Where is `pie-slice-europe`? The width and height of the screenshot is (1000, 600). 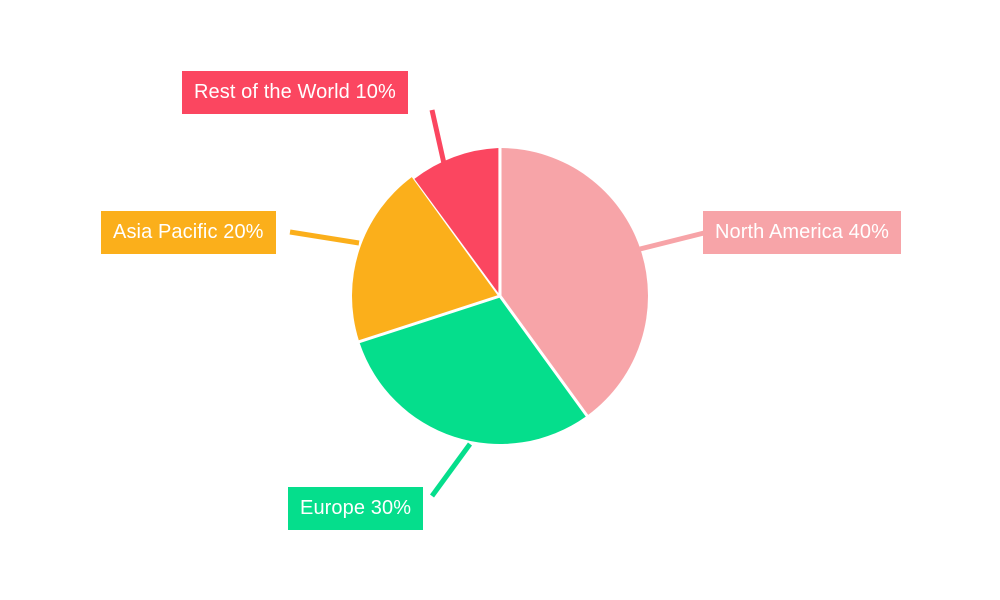
pie-slice-europe is located at coordinates (472, 371).